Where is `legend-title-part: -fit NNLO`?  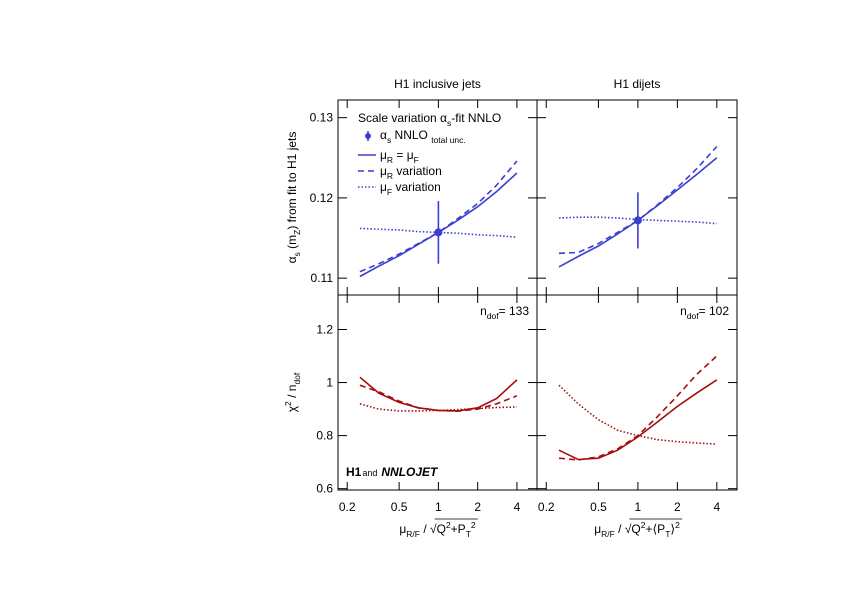 legend-title-part: -fit NNLO is located at coordinates (476, 118).